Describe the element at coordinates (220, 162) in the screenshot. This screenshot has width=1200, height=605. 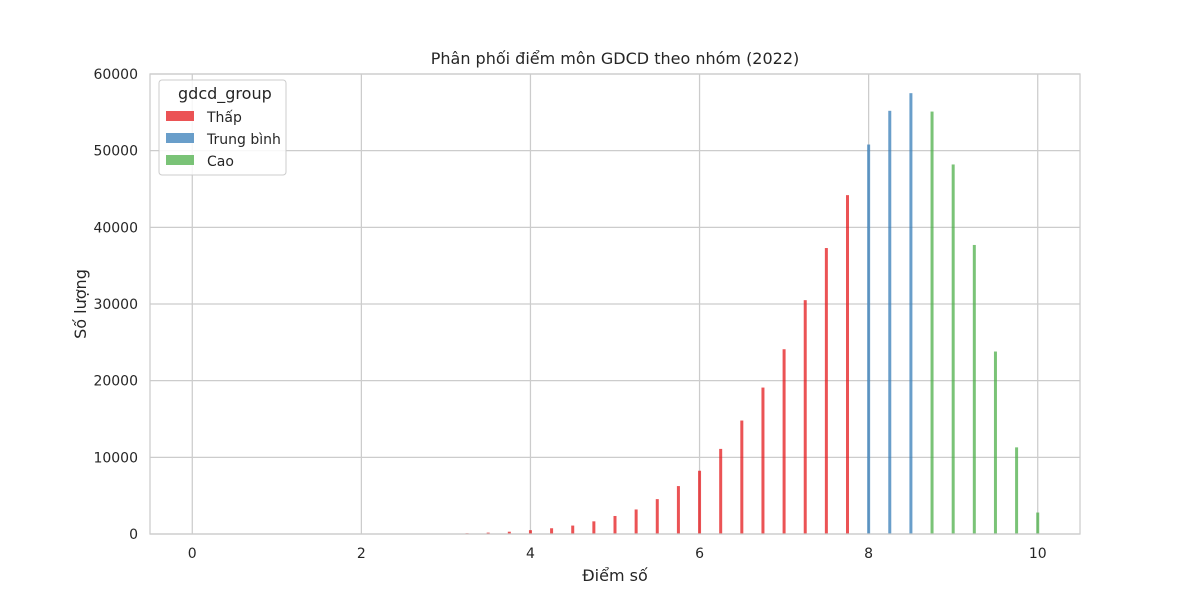
I see `legend-label-cao: Cao` at that location.